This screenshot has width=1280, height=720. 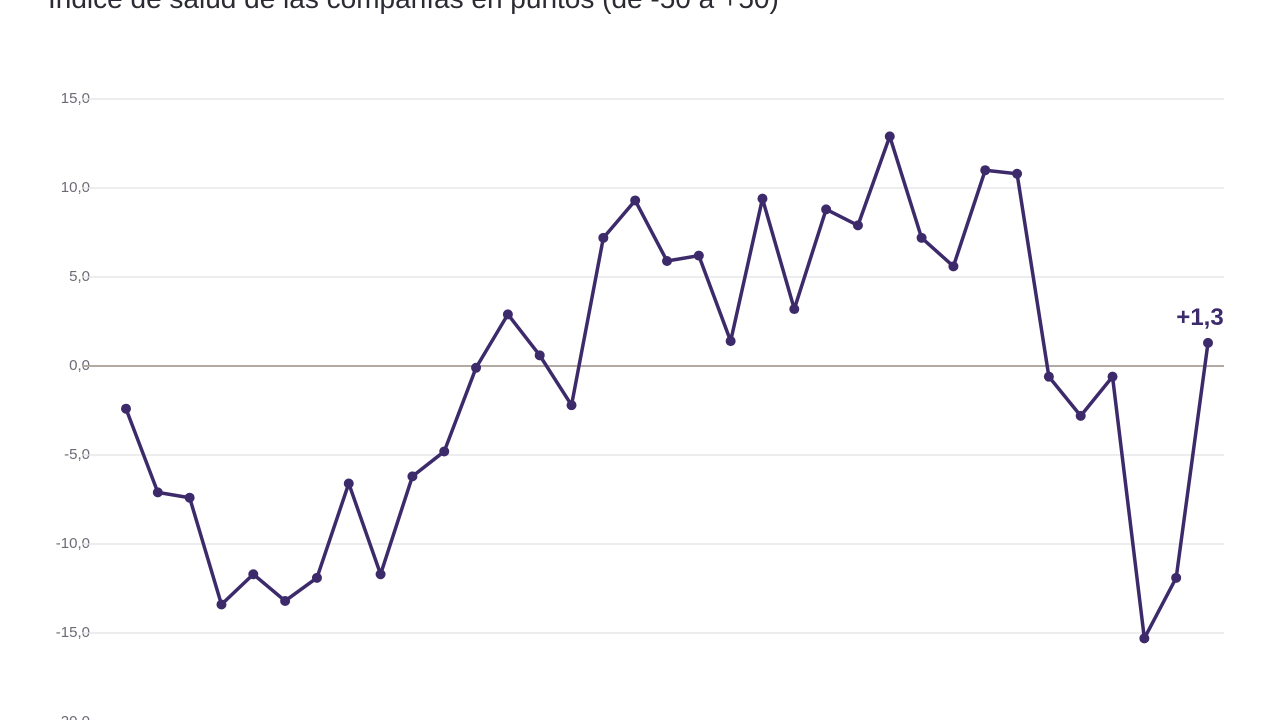 What do you see at coordinates (79, 276) in the screenshot?
I see `y-tick-label: 5,0` at bounding box center [79, 276].